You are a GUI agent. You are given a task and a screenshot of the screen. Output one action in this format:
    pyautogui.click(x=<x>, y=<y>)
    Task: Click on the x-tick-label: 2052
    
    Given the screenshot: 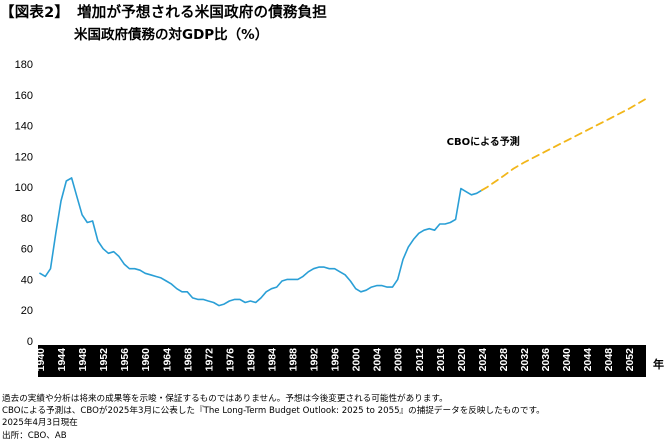 What is the action you would take?
    pyautogui.click(x=630, y=360)
    